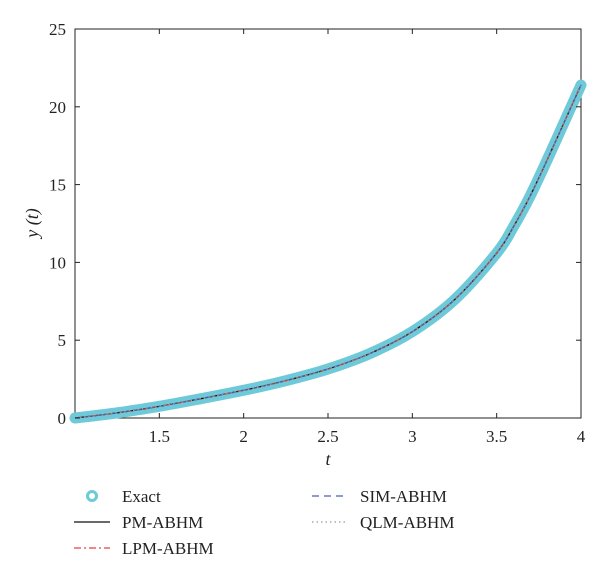 The width and height of the screenshot is (600, 573). I want to click on y-tick-label: 5, so click(62, 340).